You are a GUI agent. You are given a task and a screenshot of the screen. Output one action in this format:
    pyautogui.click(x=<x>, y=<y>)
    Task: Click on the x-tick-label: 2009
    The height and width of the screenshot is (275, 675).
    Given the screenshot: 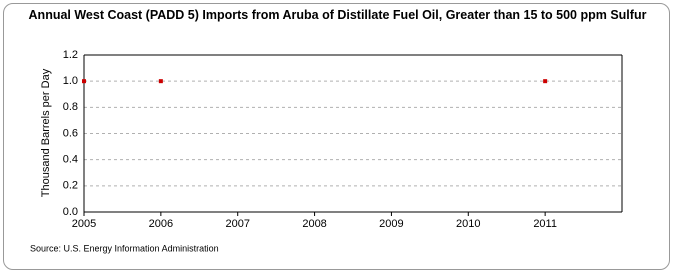 What is the action you would take?
    pyautogui.click(x=391, y=224)
    